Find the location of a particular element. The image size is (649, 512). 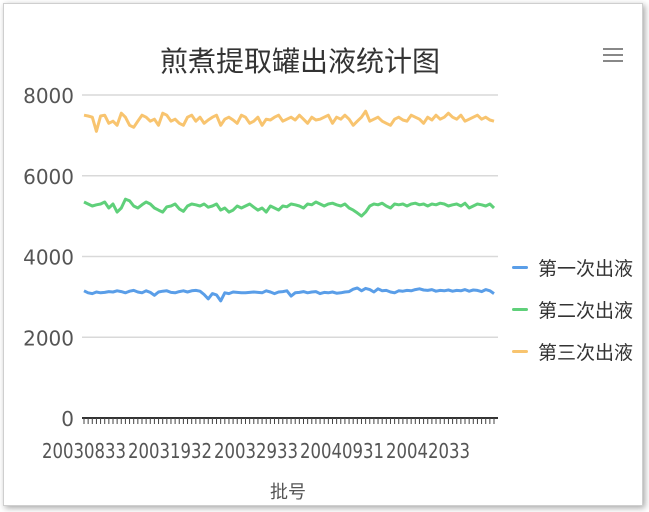

x-axis: 20030833 20031932 20032933 20040931 20042033 is located at coordinates (270, 440).